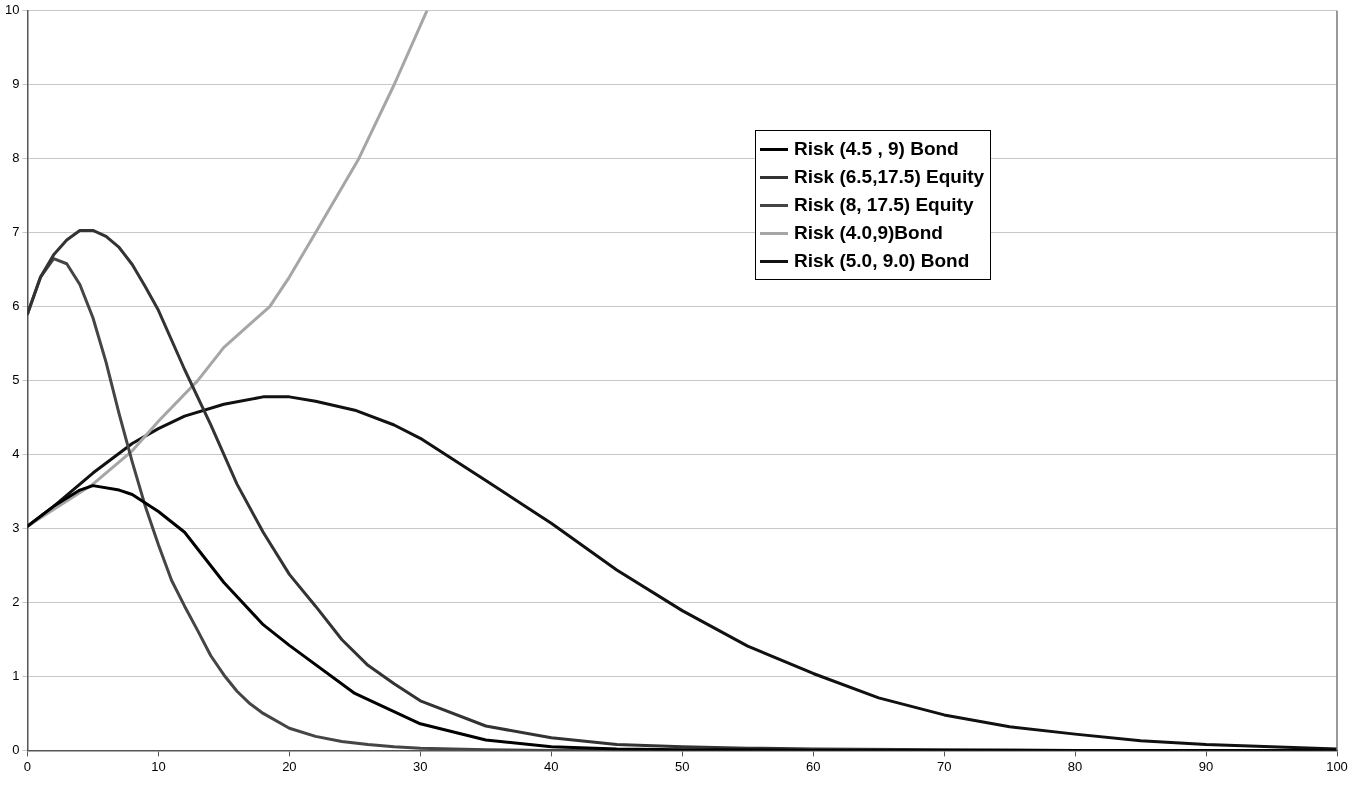 The height and width of the screenshot is (786, 1355). What do you see at coordinates (16, 749) in the screenshot?
I see `y-tick-label: 0` at bounding box center [16, 749].